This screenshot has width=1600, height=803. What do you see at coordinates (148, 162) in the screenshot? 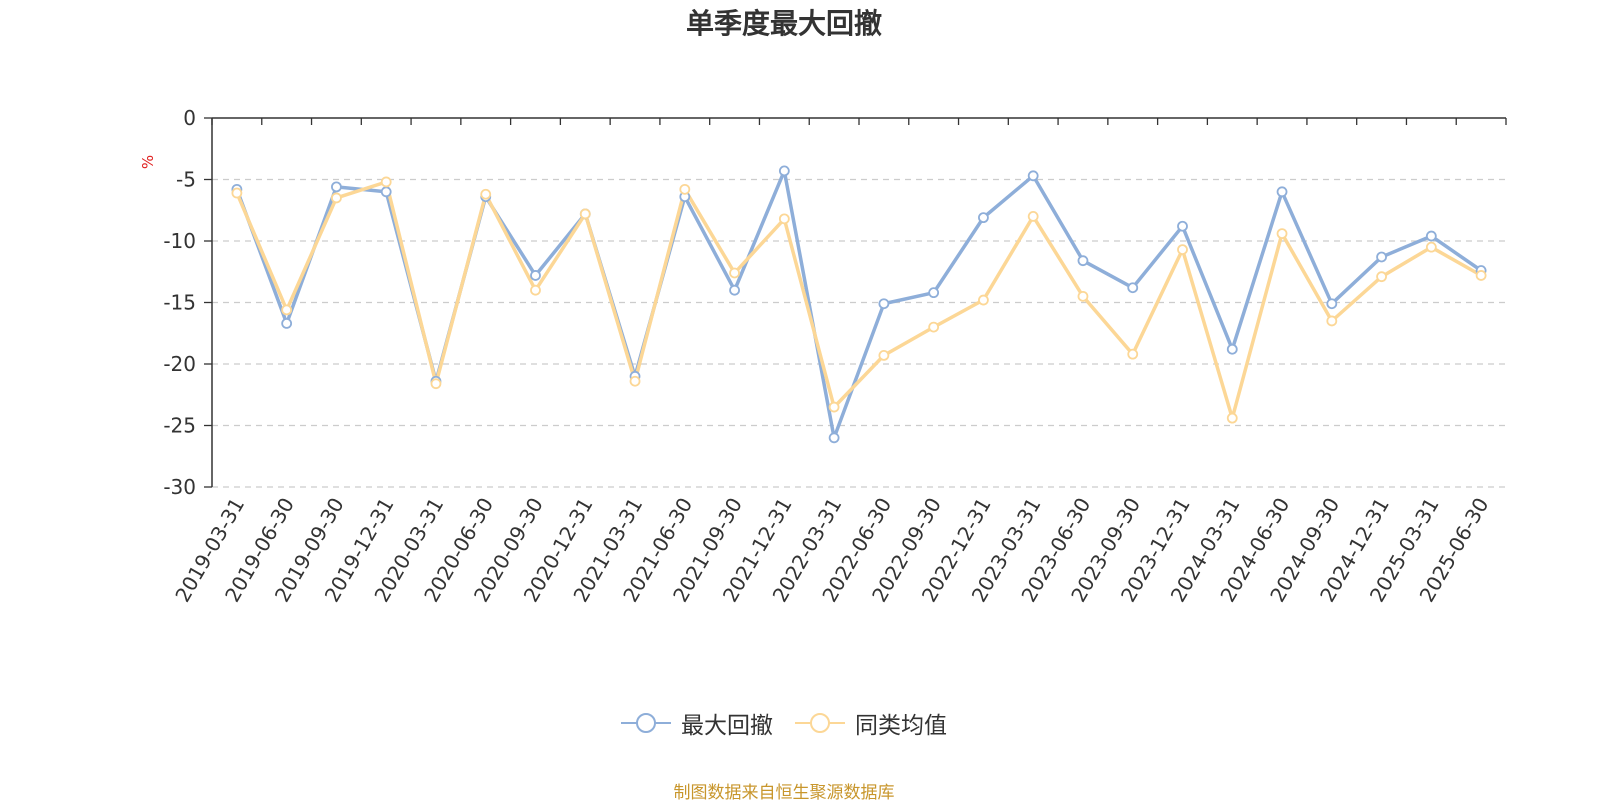
I see `y-axis-unit-label: %` at bounding box center [148, 162].